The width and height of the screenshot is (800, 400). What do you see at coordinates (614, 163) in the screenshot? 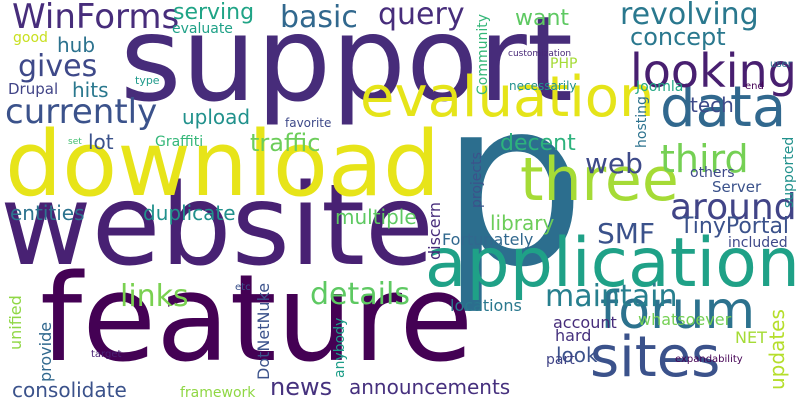
I see `word-web: web` at bounding box center [614, 163].